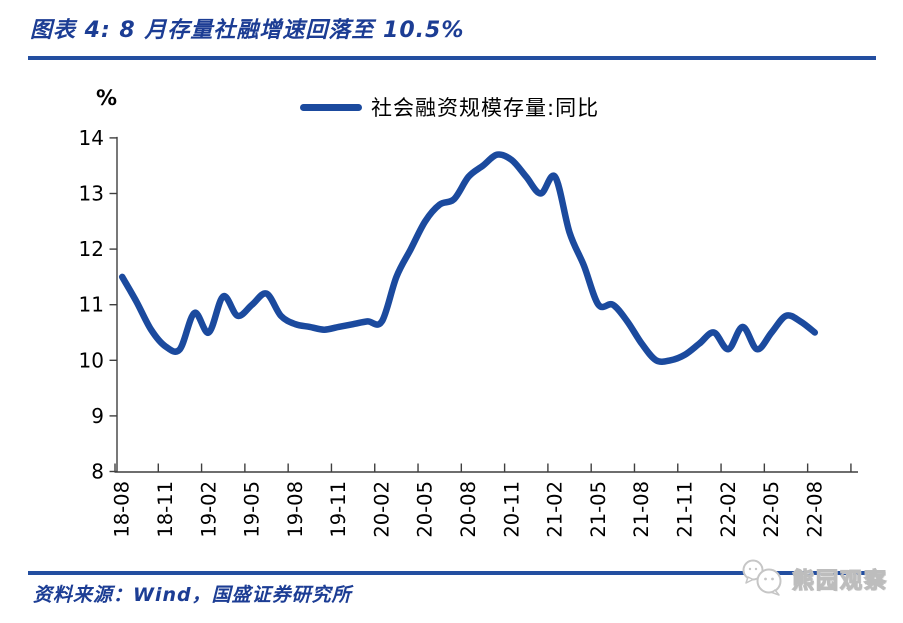 The width and height of the screenshot is (903, 623). Describe the element at coordinates (814, 509) in the screenshot. I see `x-tick-label: 22-08` at that location.